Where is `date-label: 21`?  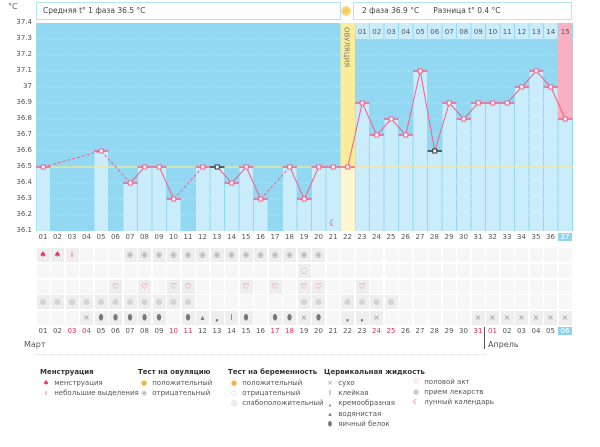
date-label: 21 is located at coordinates (333, 331).